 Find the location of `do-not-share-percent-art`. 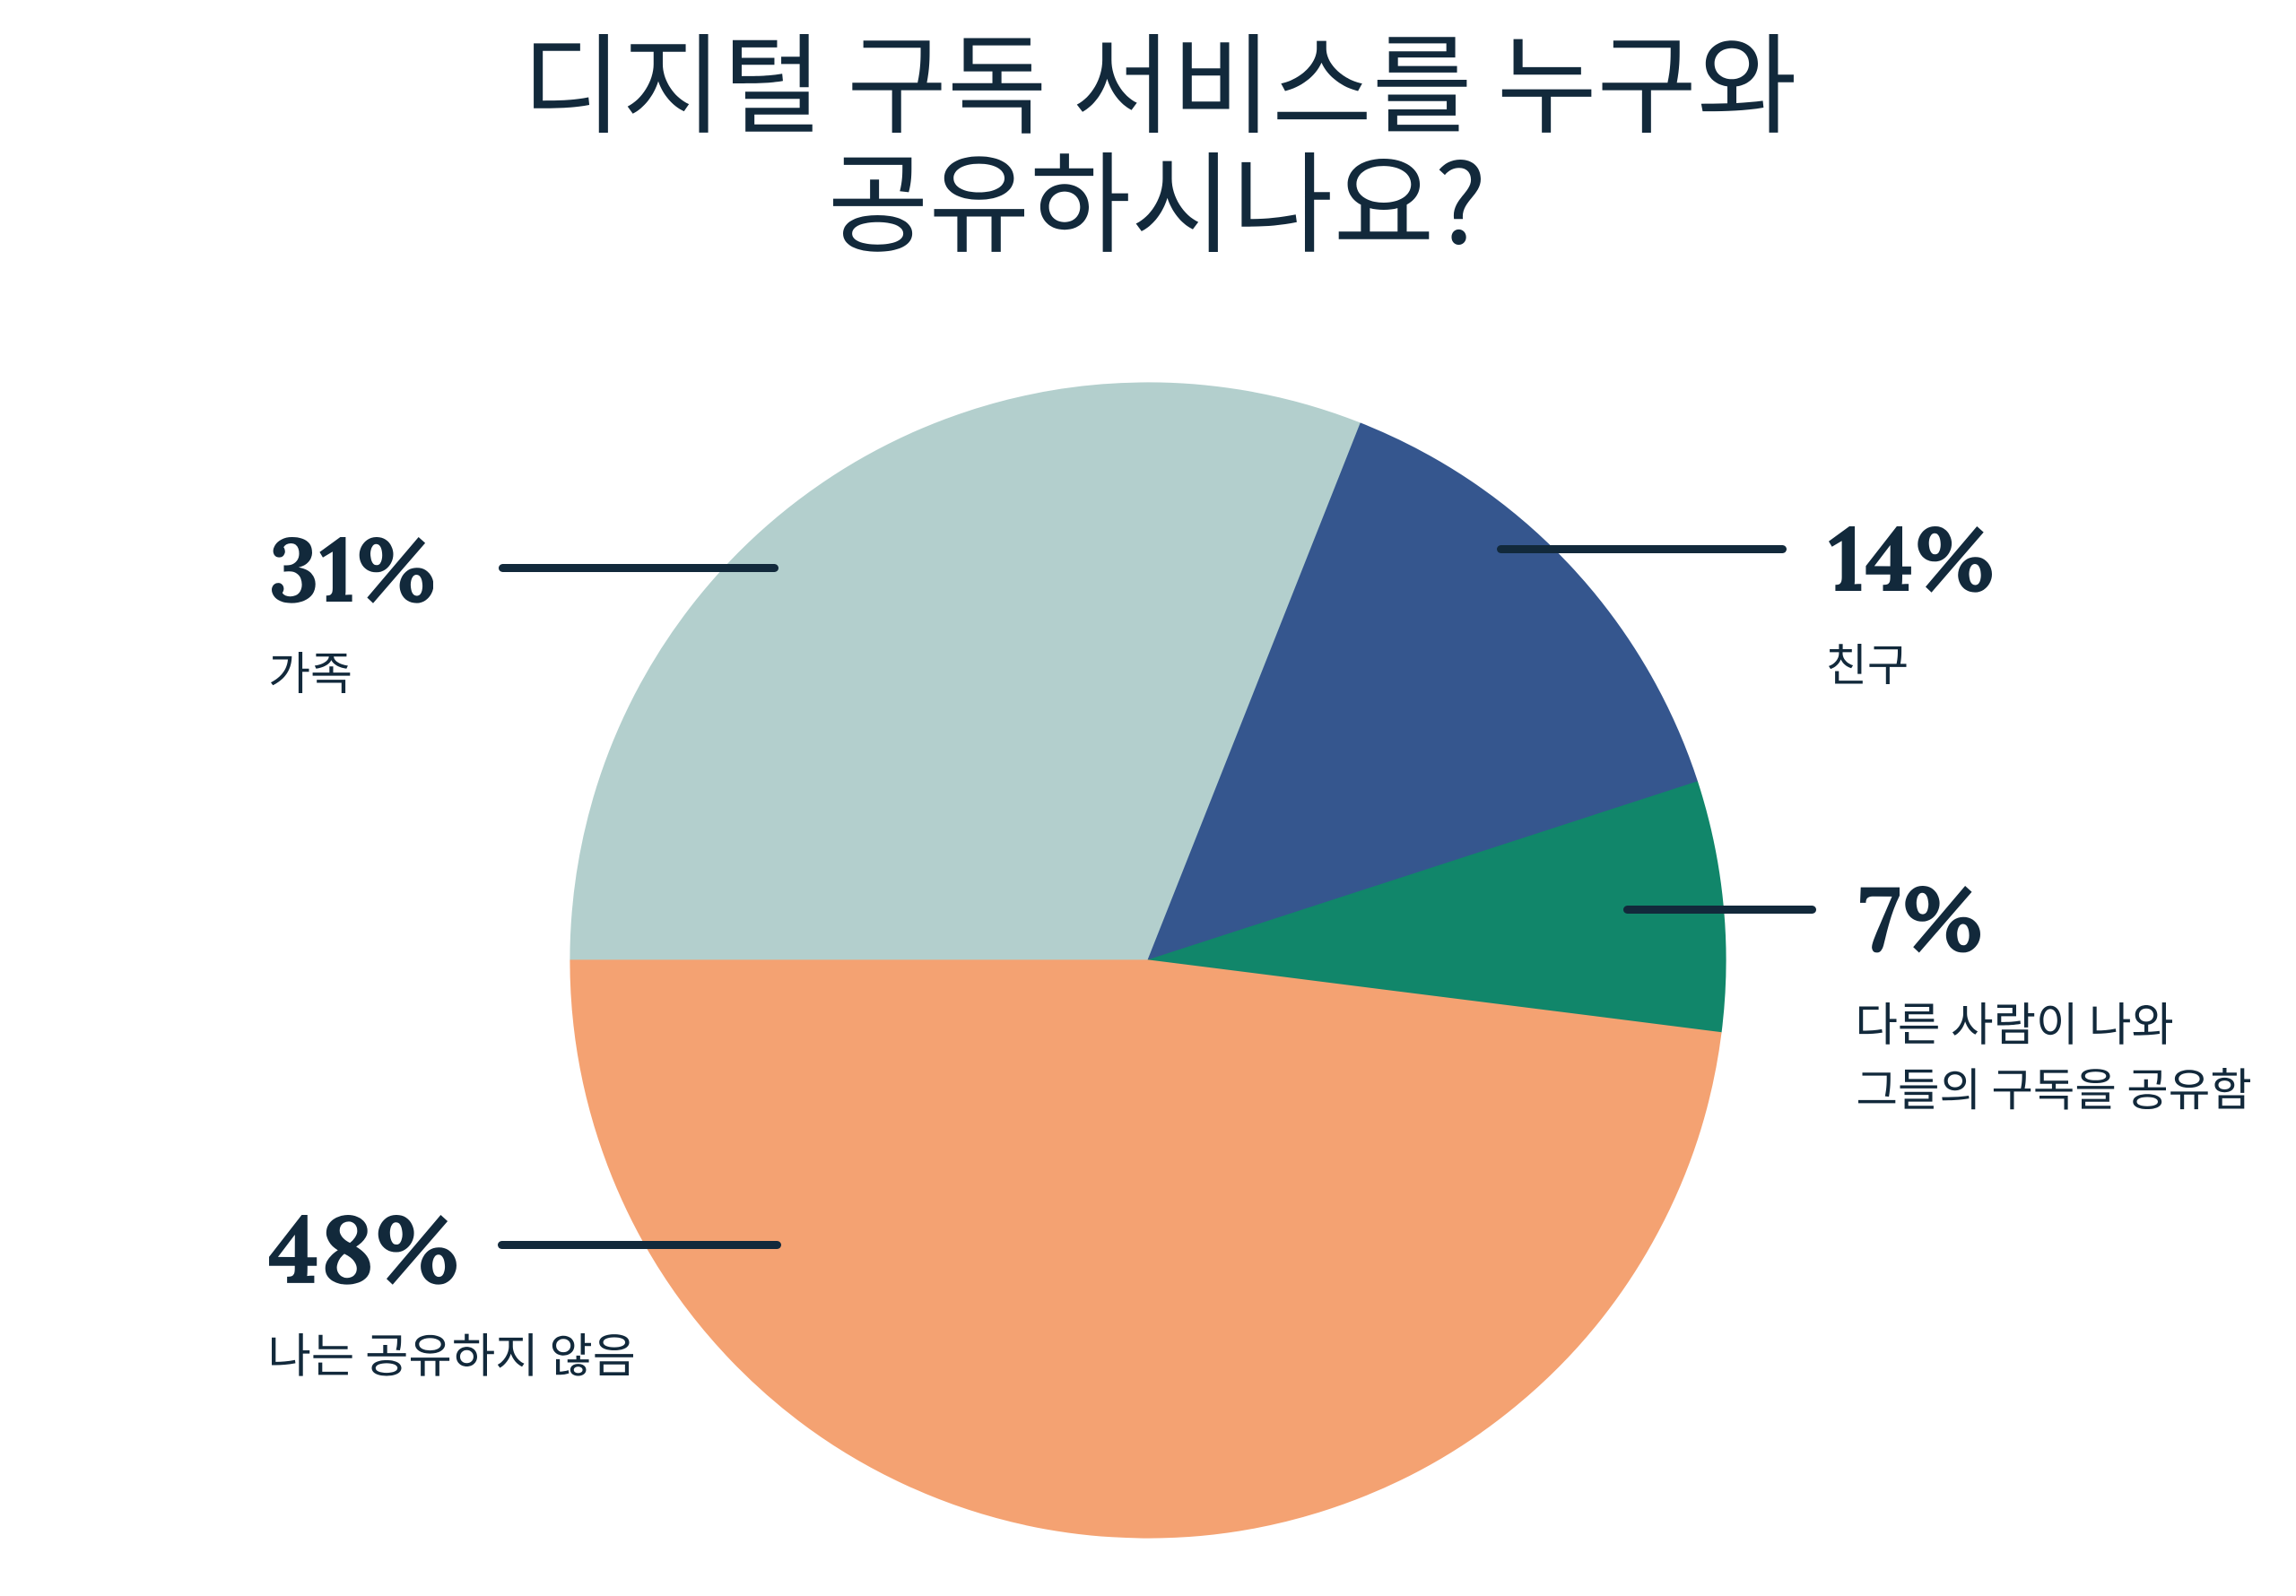

do-not-share-percent-art is located at coordinates (363, 1250).